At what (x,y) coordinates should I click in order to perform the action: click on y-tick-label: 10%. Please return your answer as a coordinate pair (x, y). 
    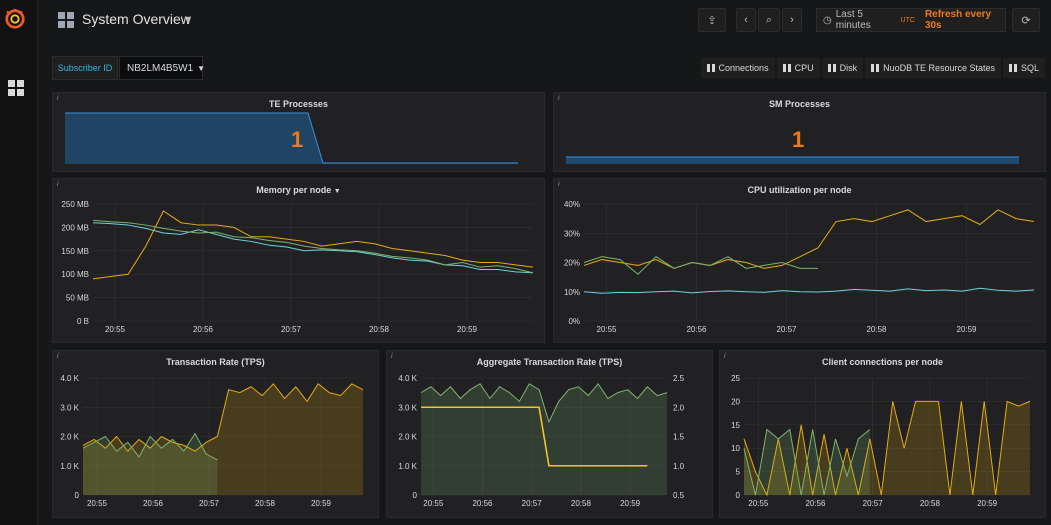
    Looking at the image, I should click on (572, 292).